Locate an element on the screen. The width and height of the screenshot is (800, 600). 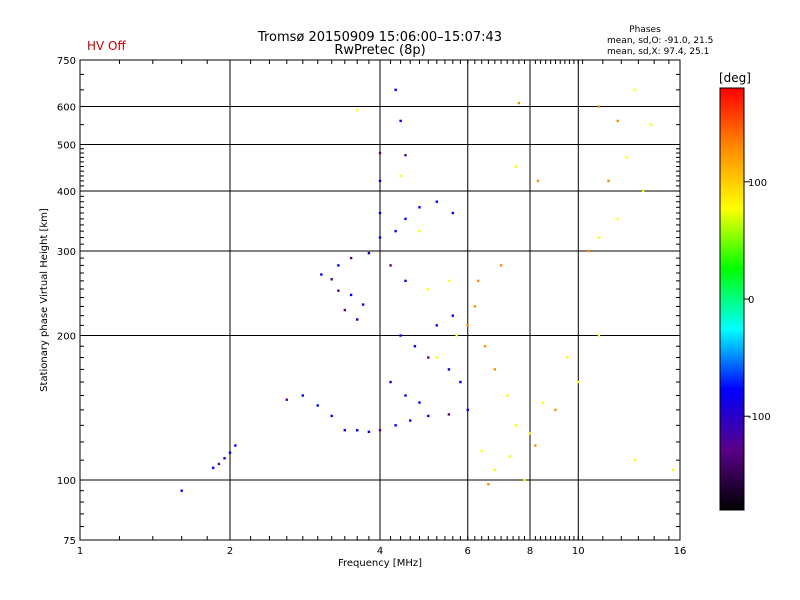
phase-stats-o: mean, sd,O: -91.0, 21.5 is located at coordinates (660, 41).